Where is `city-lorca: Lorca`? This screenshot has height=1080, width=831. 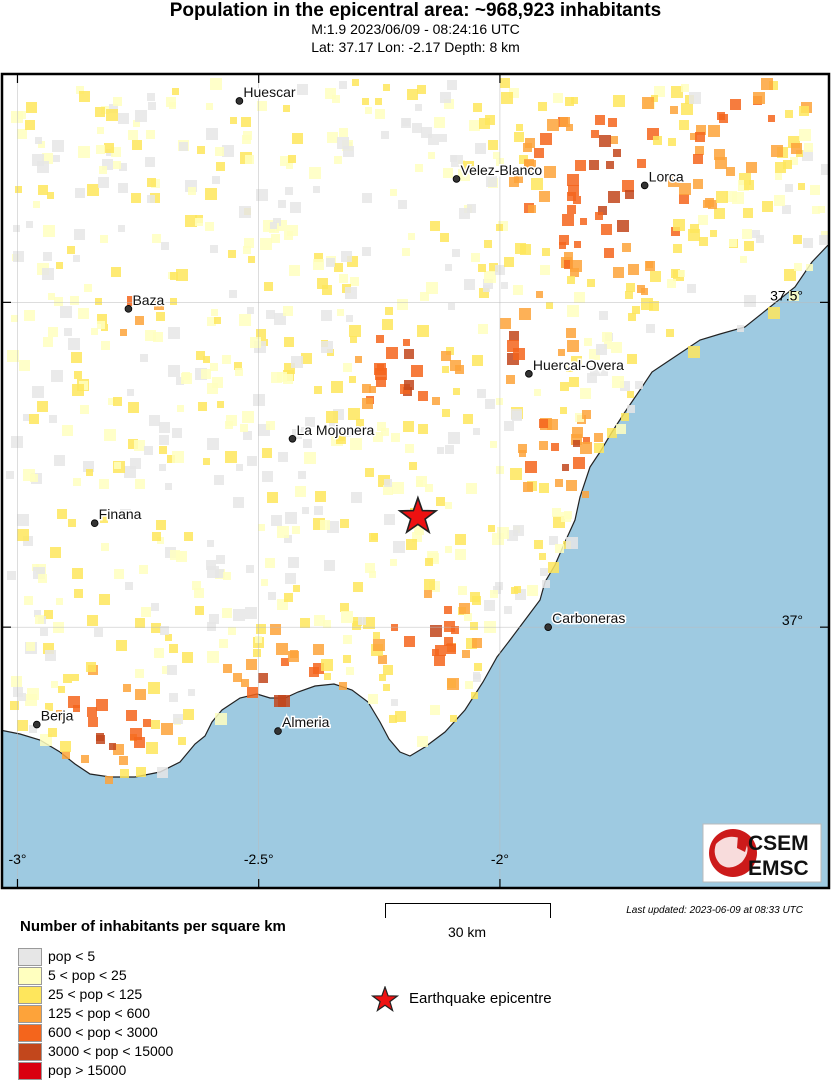 city-lorca: Lorca is located at coordinates (662, 178).